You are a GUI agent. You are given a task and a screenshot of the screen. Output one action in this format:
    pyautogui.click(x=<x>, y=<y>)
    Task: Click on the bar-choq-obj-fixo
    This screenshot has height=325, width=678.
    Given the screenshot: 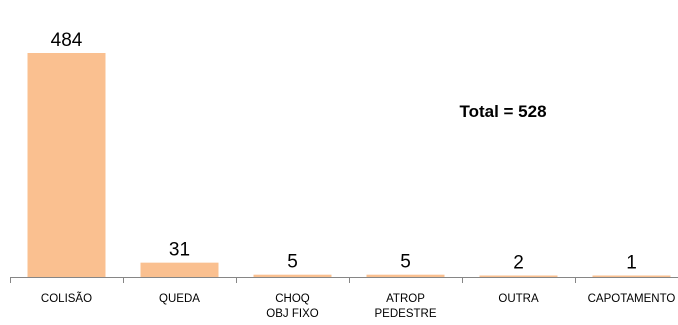 What is the action you would take?
    pyautogui.click(x=292, y=275)
    